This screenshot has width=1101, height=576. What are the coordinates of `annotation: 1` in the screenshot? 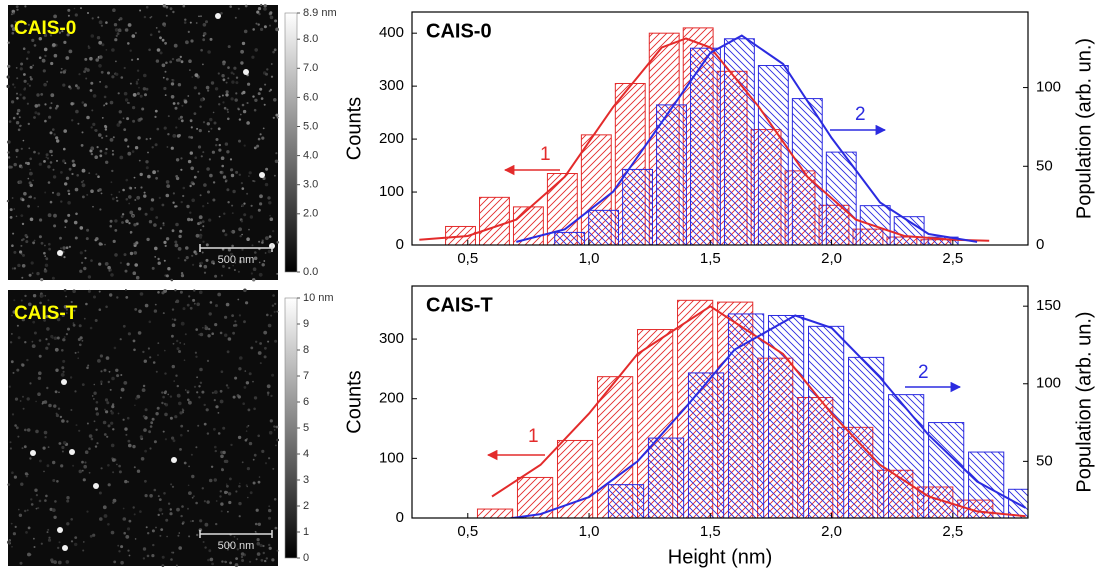 It's located at (533, 436).